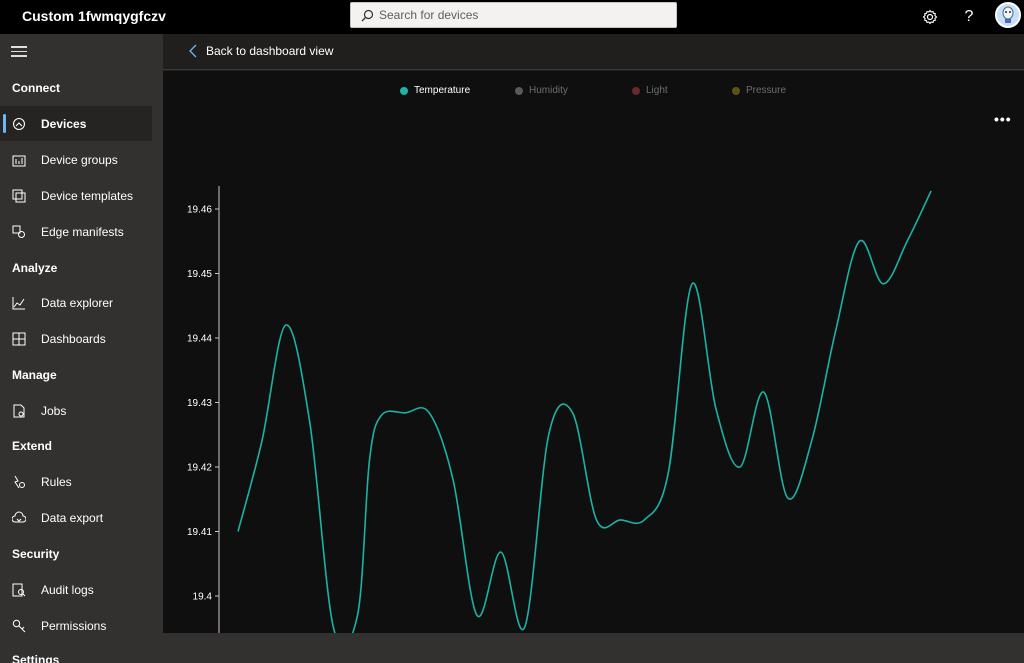 The image size is (1024, 663). I want to click on sidebar-item-device-groups: Device groups, so click(76, 159).